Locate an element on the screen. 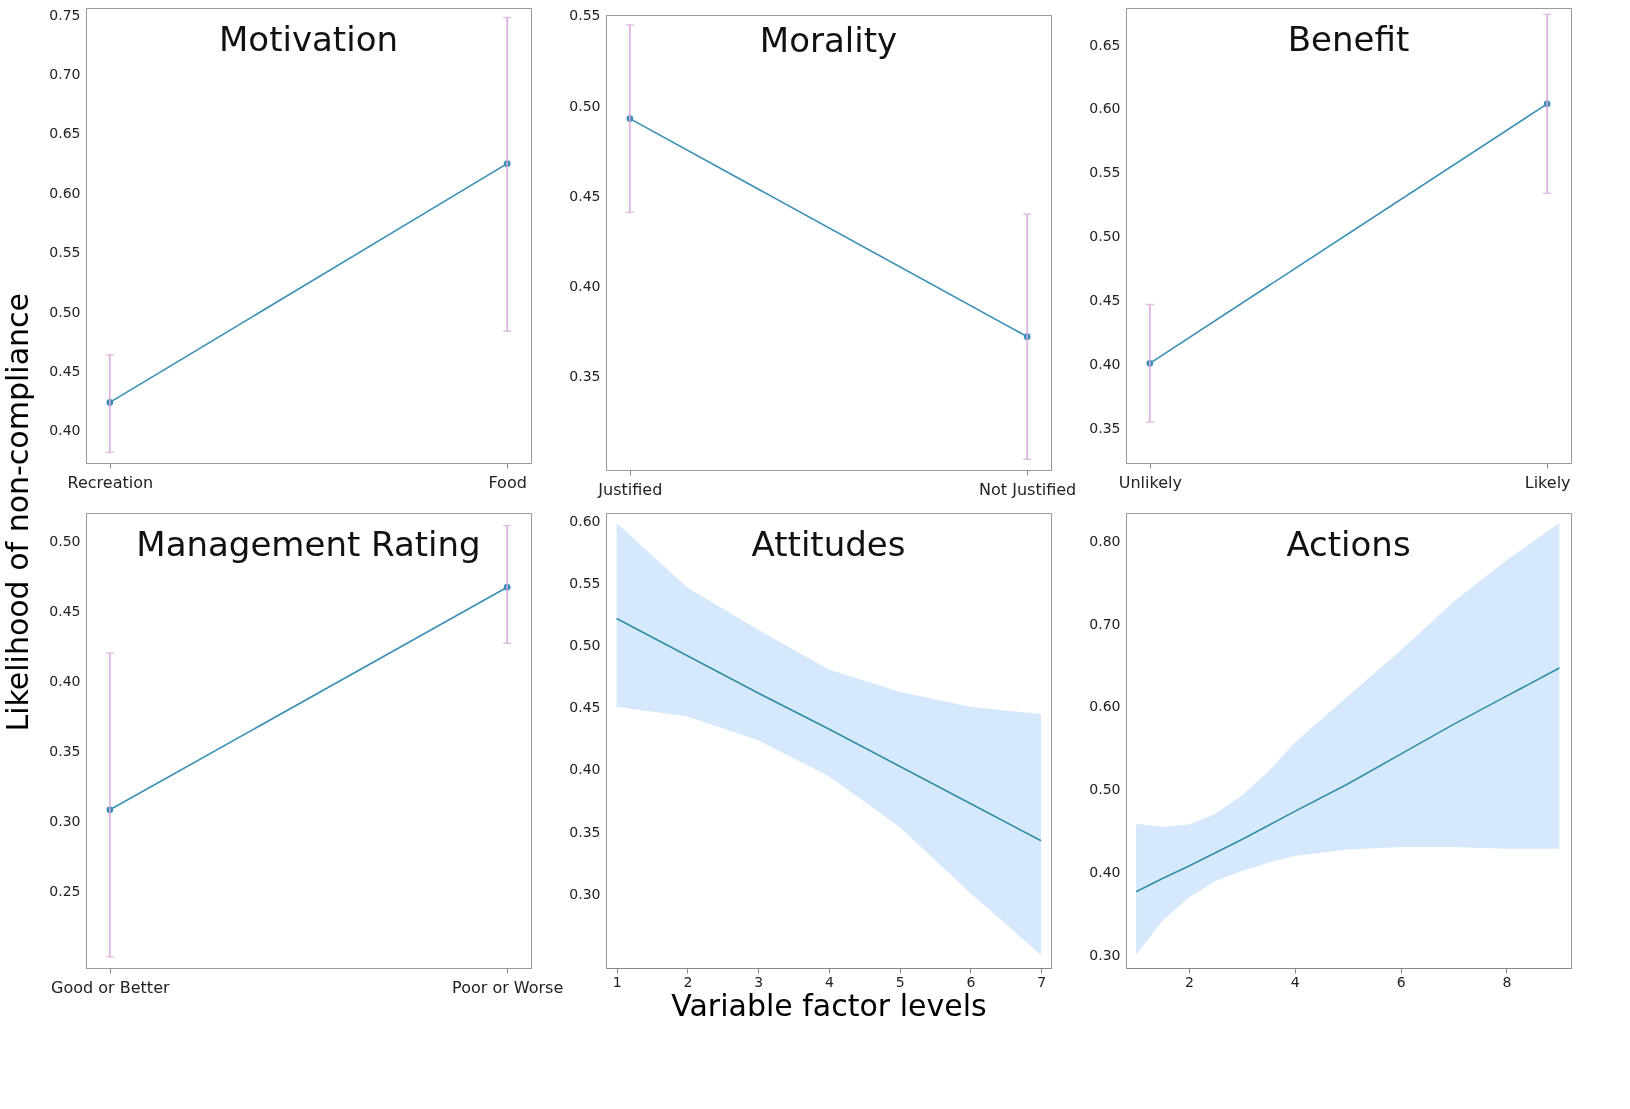 Image resolution: width=1630 pixels, height=1109 pixels. chart-title: Benefit is located at coordinates (1348, 39).